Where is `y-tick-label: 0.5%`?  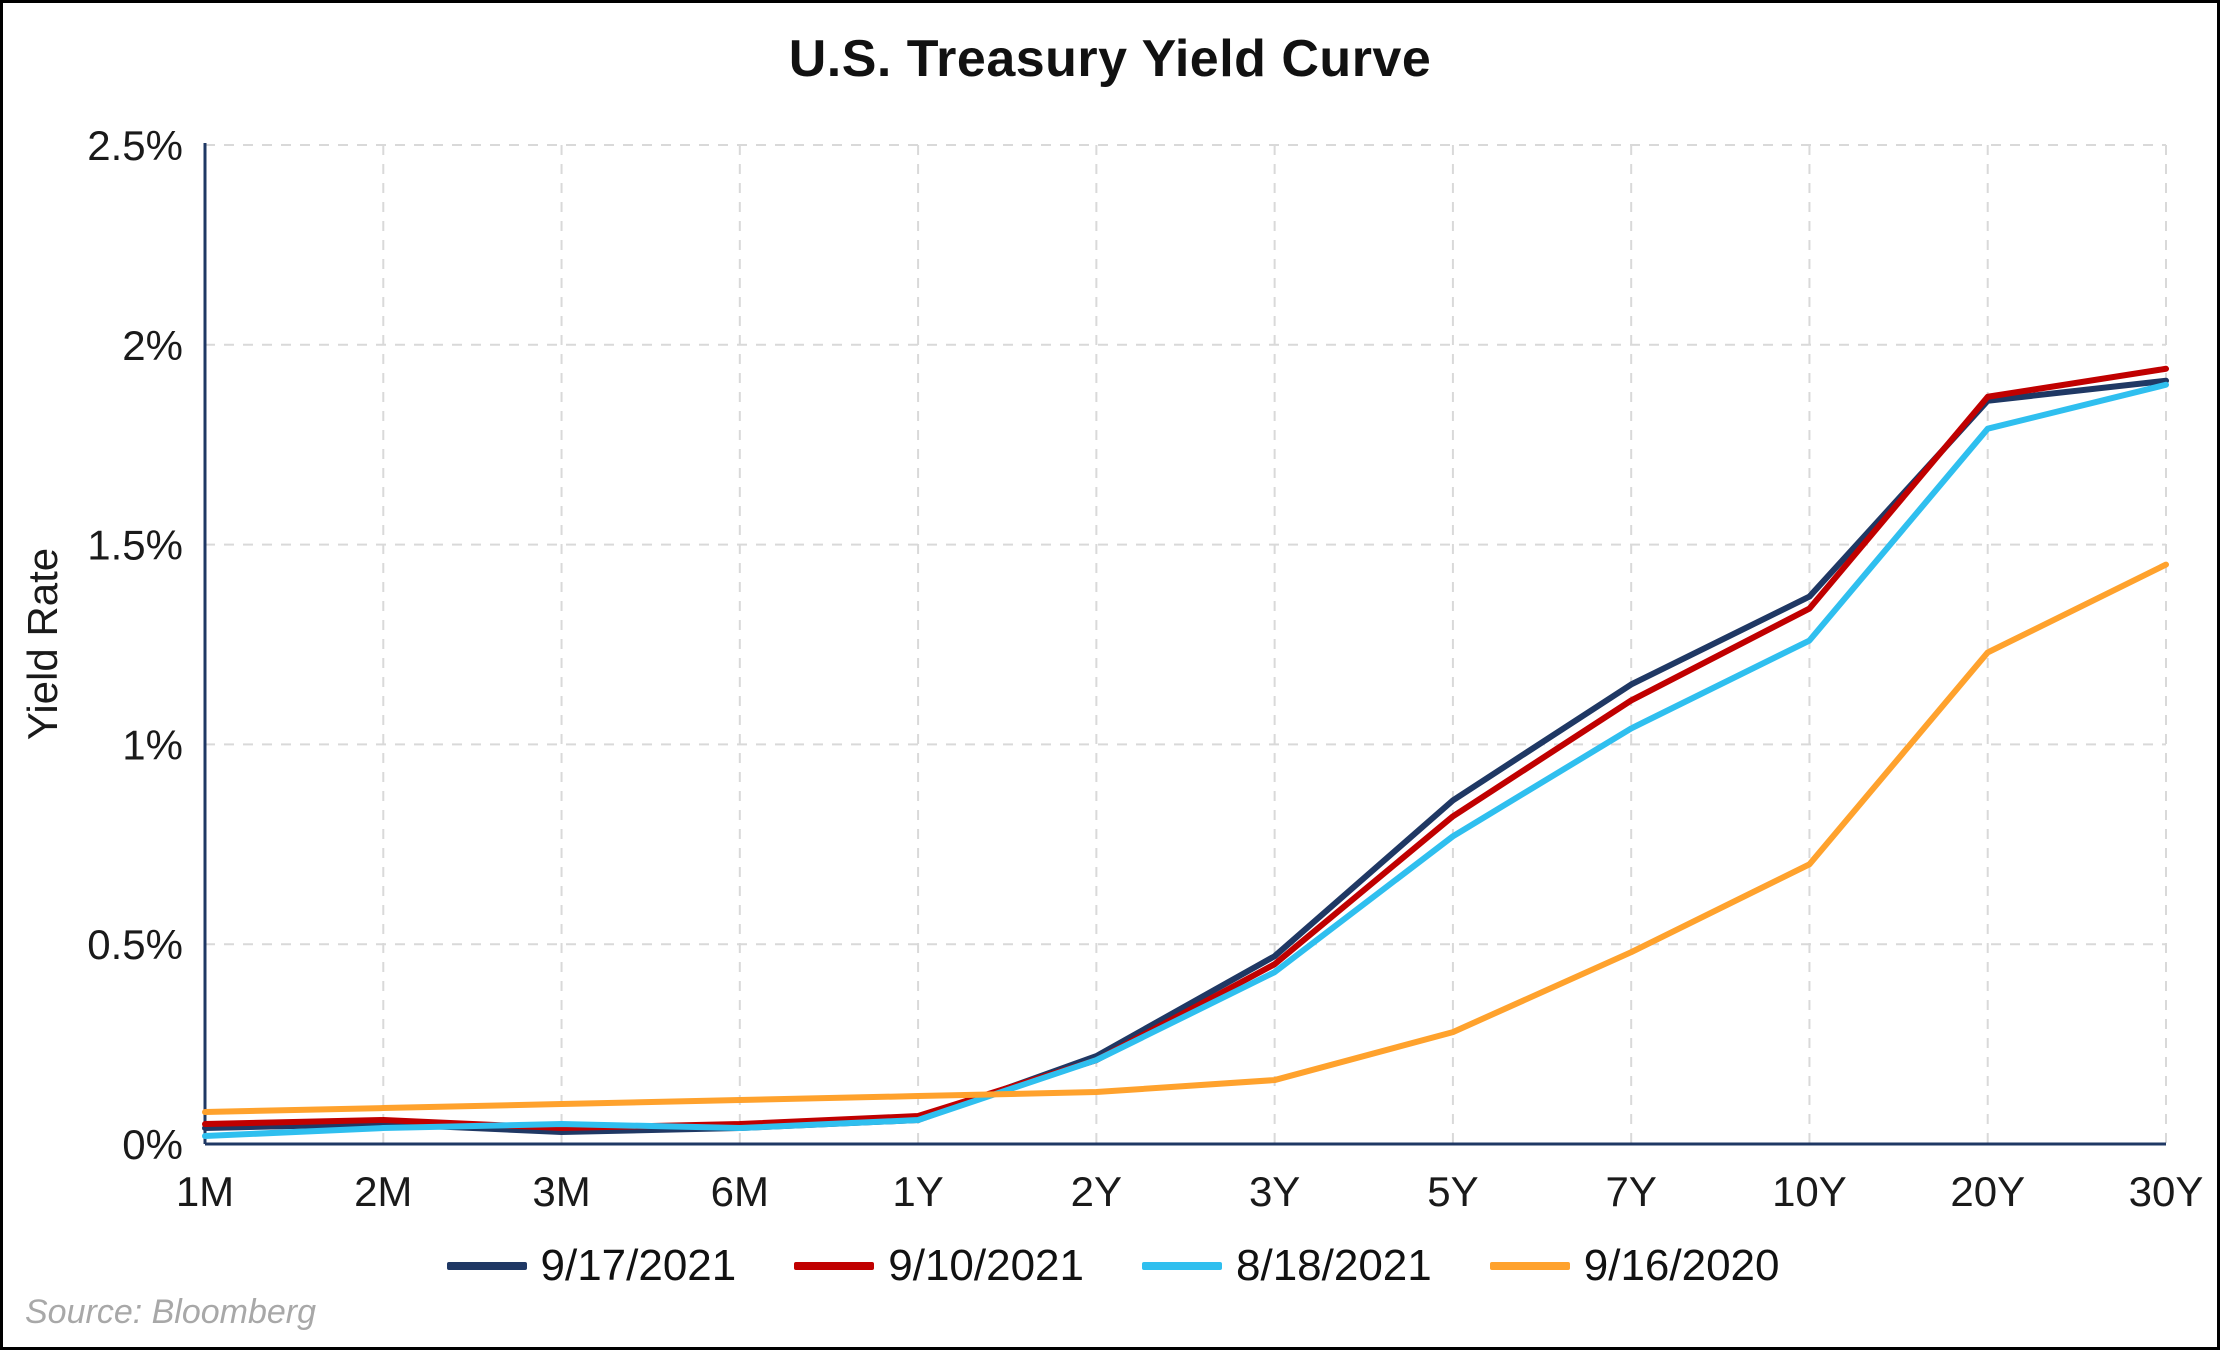
y-tick-label: 0.5% is located at coordinates (135, 944).